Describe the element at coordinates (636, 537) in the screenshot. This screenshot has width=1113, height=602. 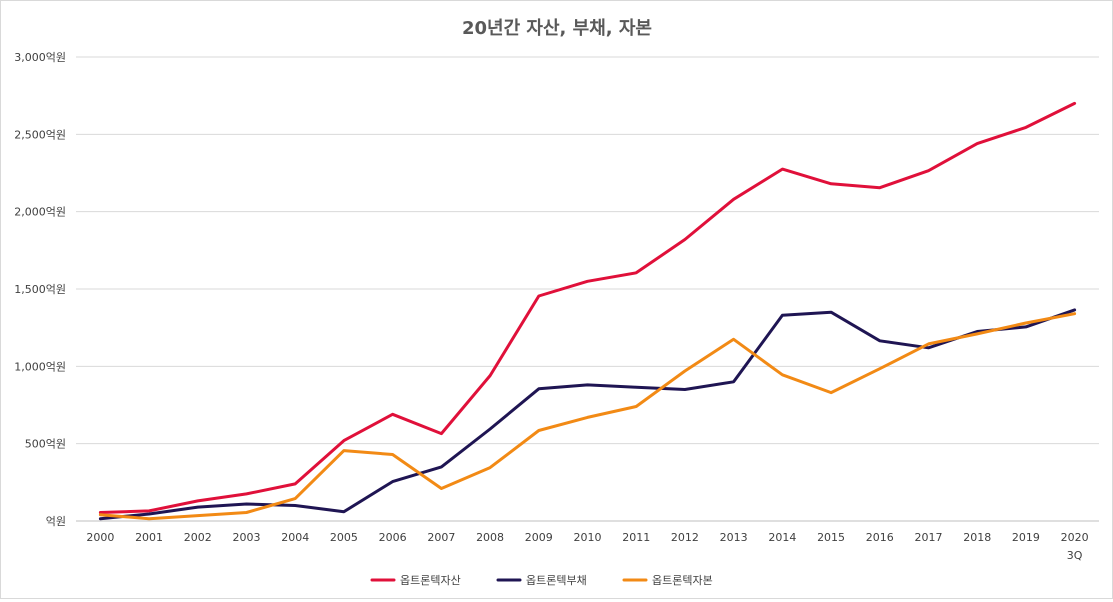
I see `x-tick-label: 2011` at that location.